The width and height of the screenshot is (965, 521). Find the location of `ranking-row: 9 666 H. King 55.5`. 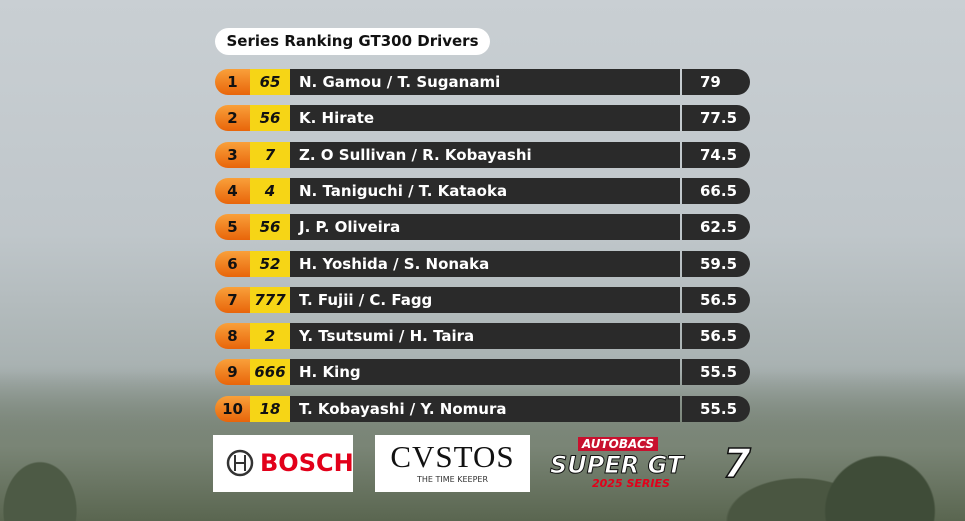

ranking-row: 9 666 H. King 55.5 is located at coordinates (482, 372).